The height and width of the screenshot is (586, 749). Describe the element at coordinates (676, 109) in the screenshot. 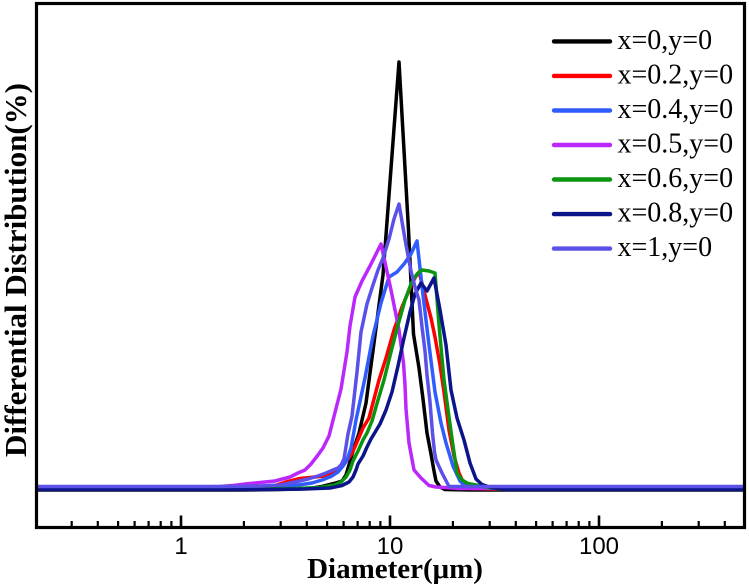

I see `svg-text: x=0.4,y=0` at that location.